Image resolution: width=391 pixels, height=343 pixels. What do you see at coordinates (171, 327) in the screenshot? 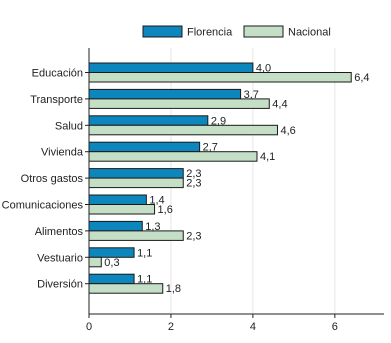
I see `x-tick-label: 2` at bounding box center [171, 327].